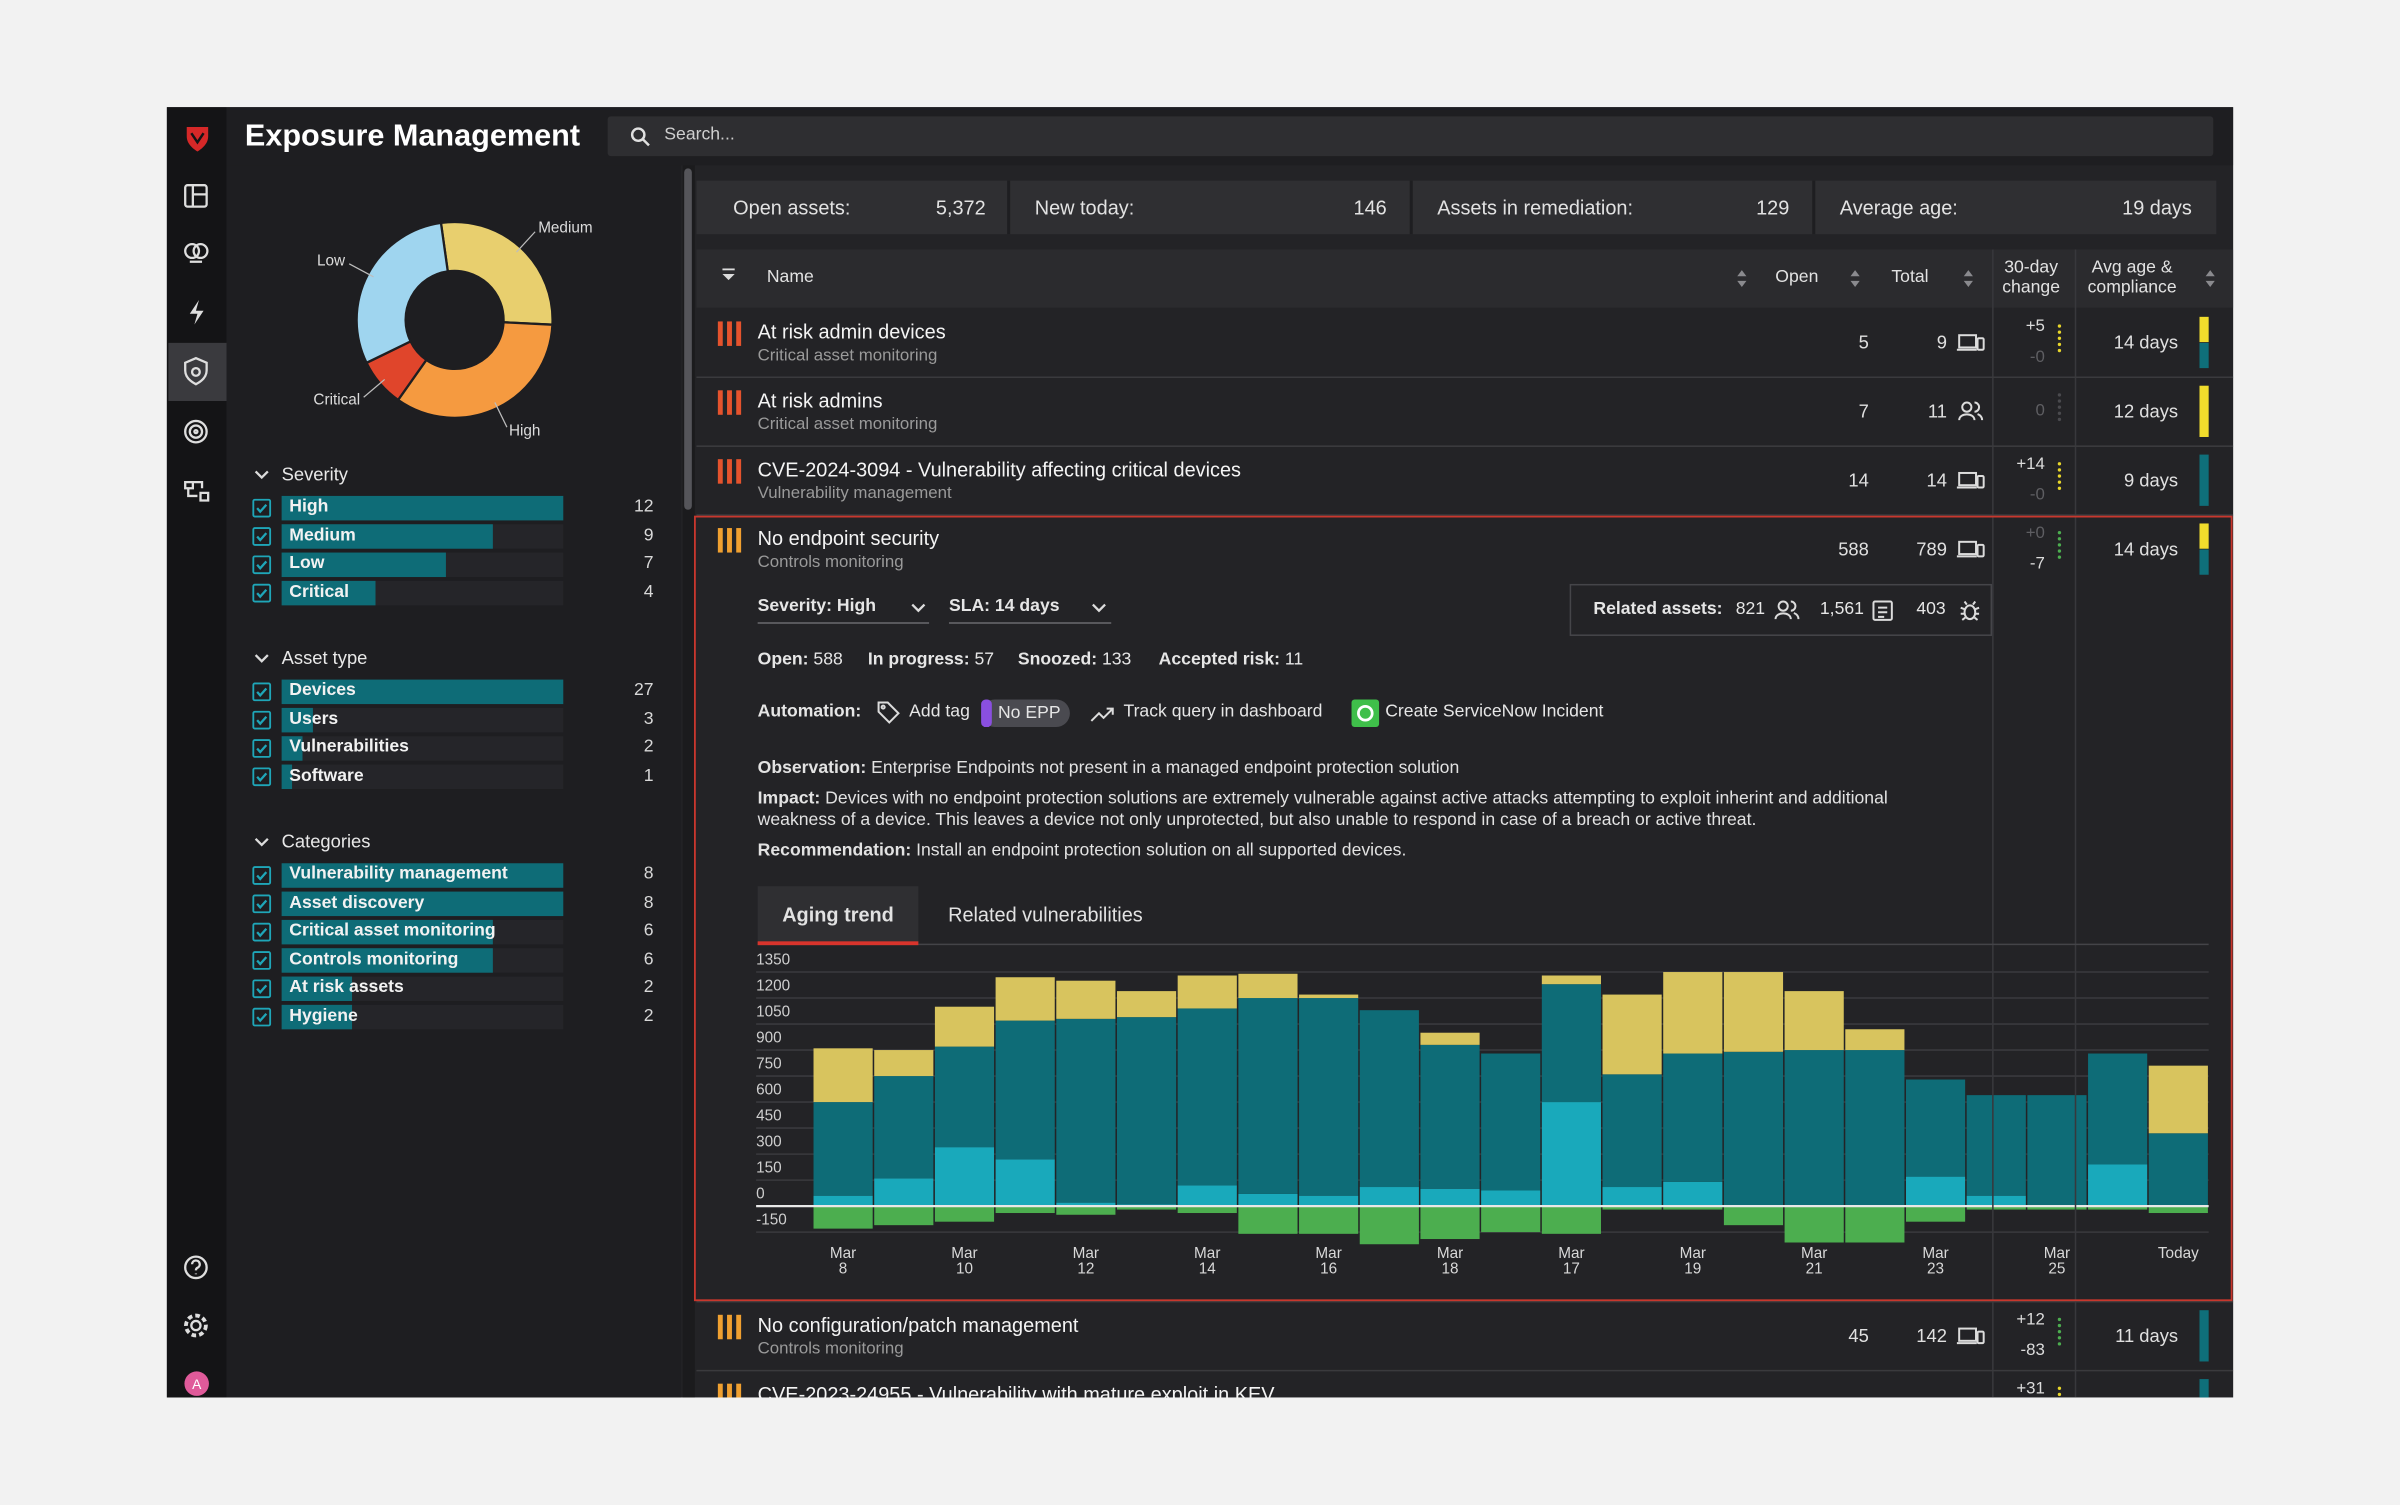 The image size is (2400, 1505). What do you see at coordinates (346, 987) in the screenshot?
I see `filter-label: At risk assets` at bounding box center [346, 987].